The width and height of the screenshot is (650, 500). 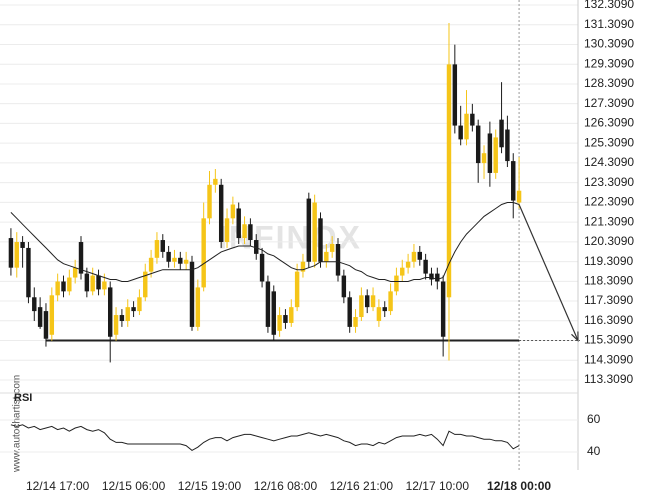 I want to click on x-tick-label: 12/16 08:00, so click(x=286, y=486).